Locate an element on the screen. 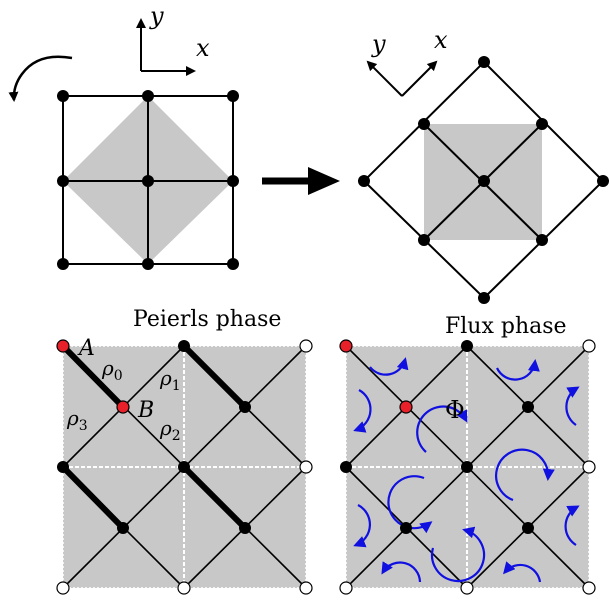 The width and height of the screenshot is (609, 601). peierls-strong-bonds is located at coordinates (154, 437).